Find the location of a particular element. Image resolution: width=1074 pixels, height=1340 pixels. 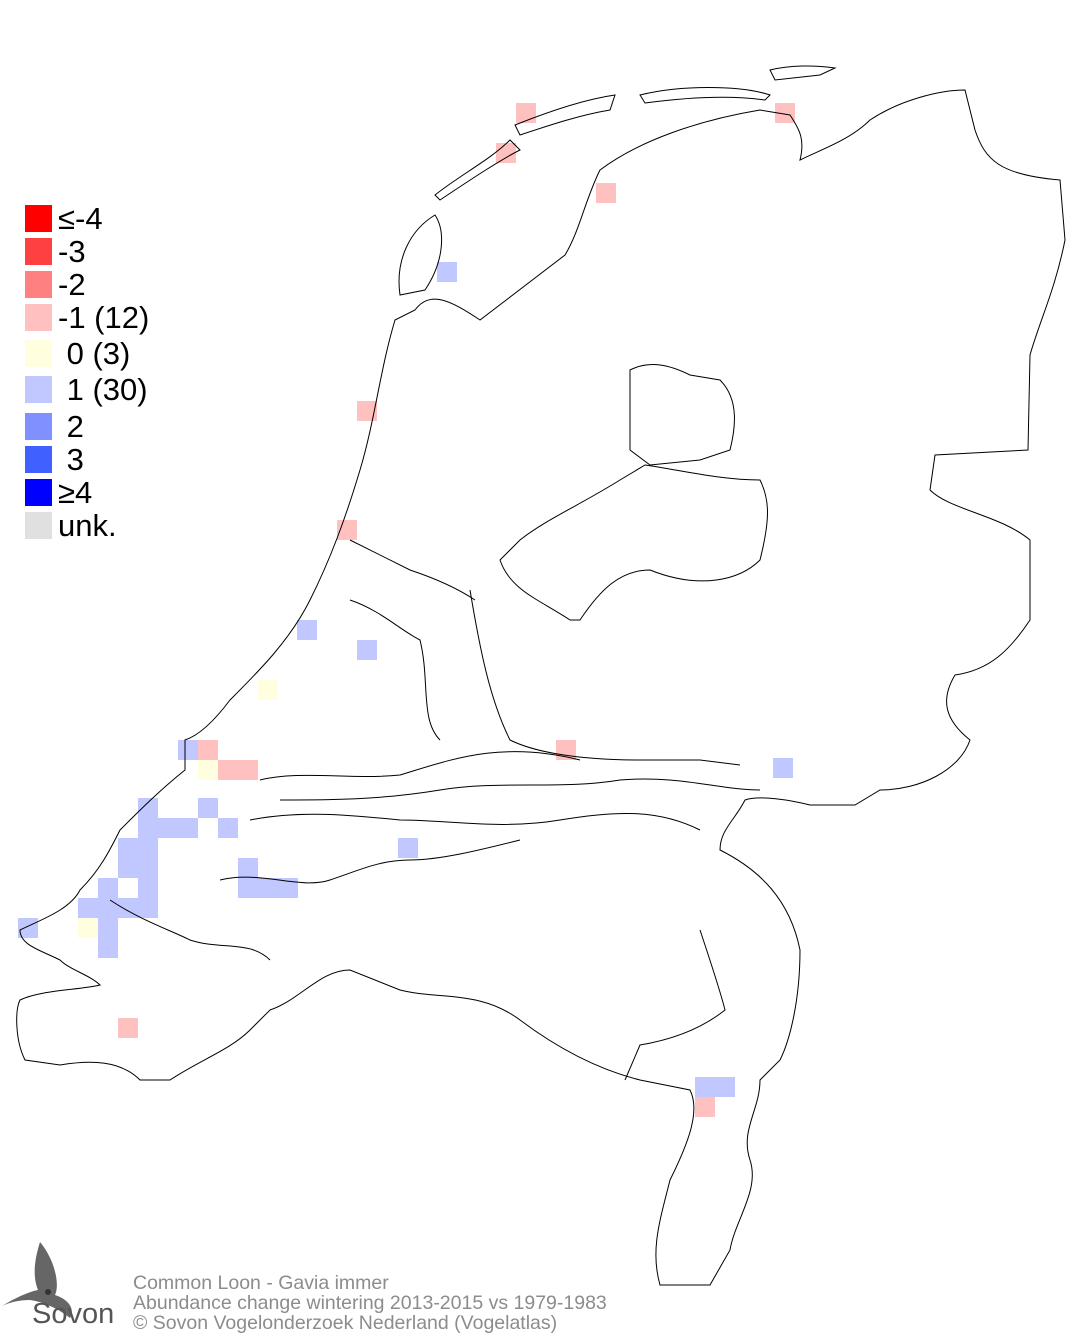

legend-item: 2 is located at coordinates (54, 426).